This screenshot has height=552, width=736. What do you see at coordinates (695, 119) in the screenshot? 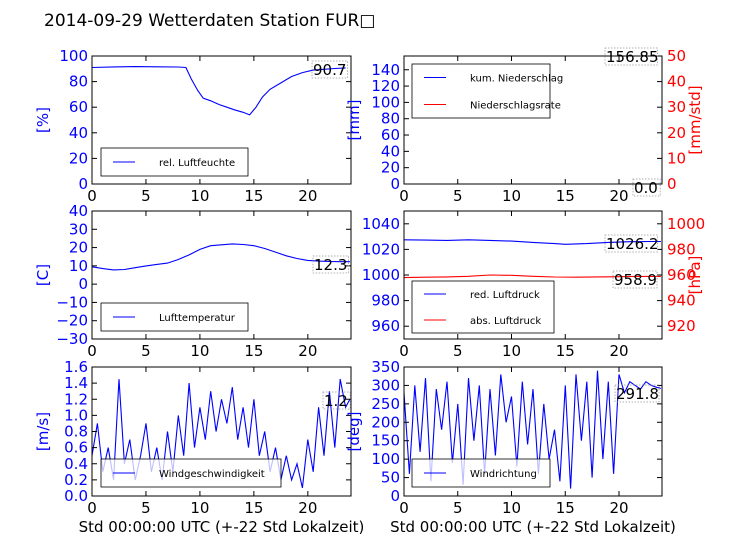
I see `y2-axis-label: [mm/std]` at bounding box center [695, 119].